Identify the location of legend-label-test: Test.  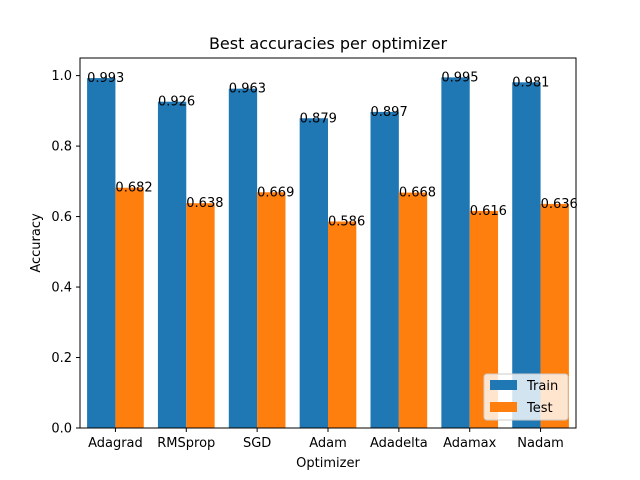
(539, 408).